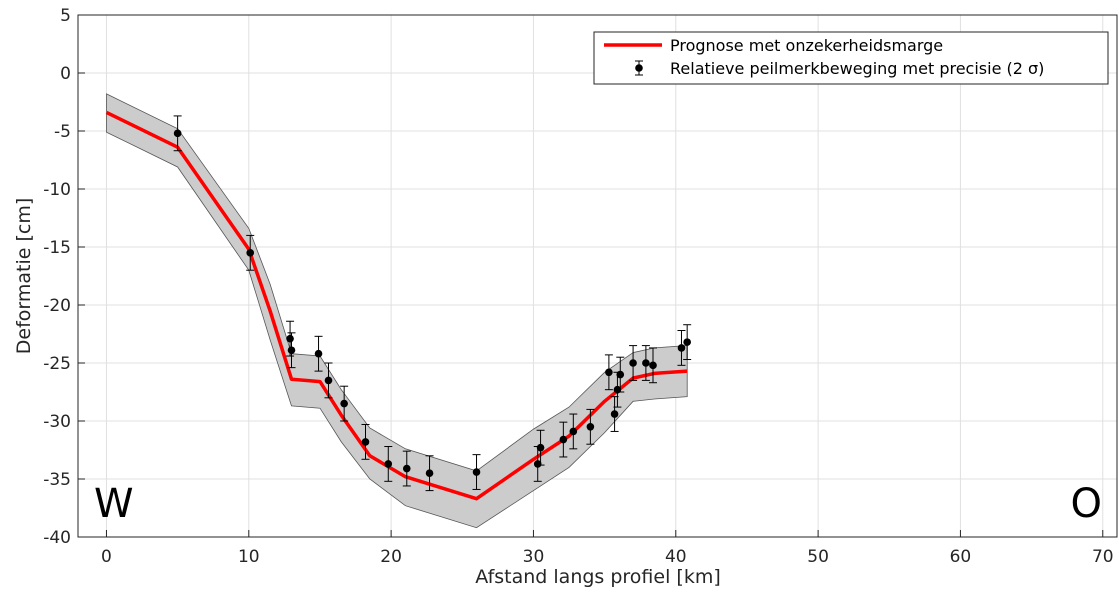  I want to click on legend-label-prognosis: Prognose met onzekerheidsmarge, so click(806, 45).